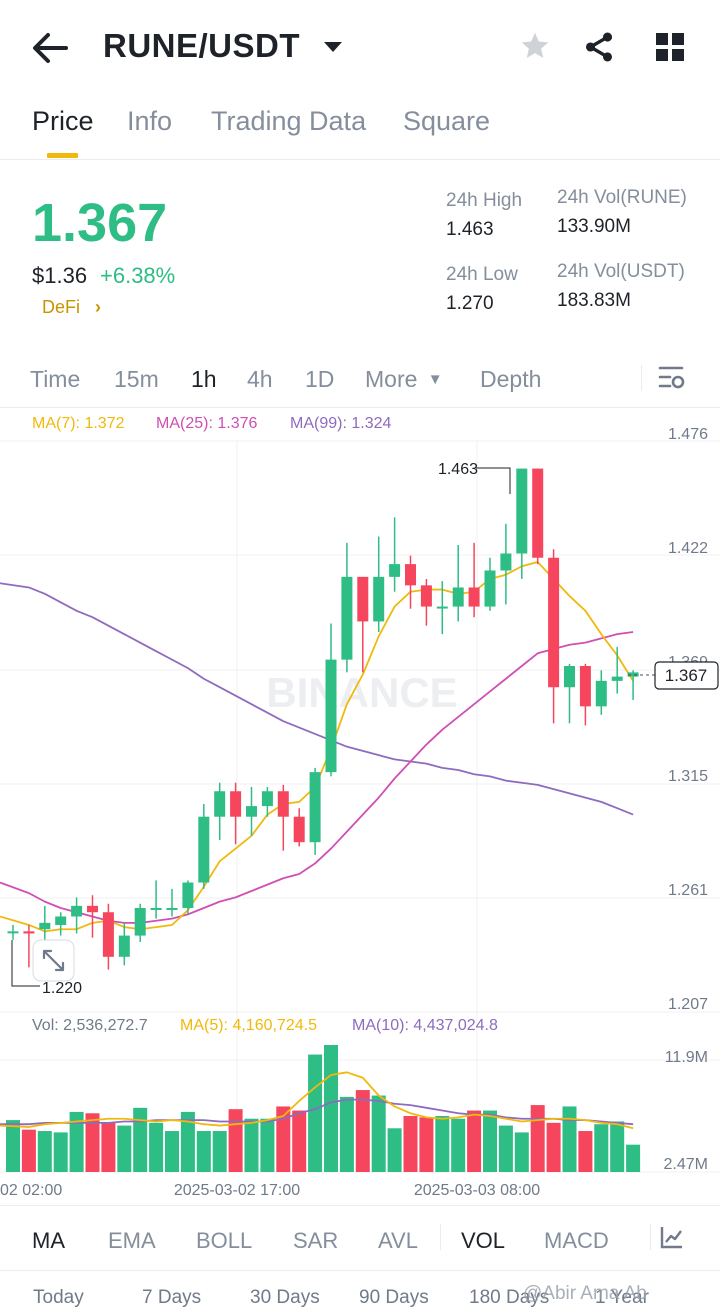 The image size is (720, 1310). Describe the element at coordinates (53, 960) in the screenshot. I see `expand-chart-button` at that location.